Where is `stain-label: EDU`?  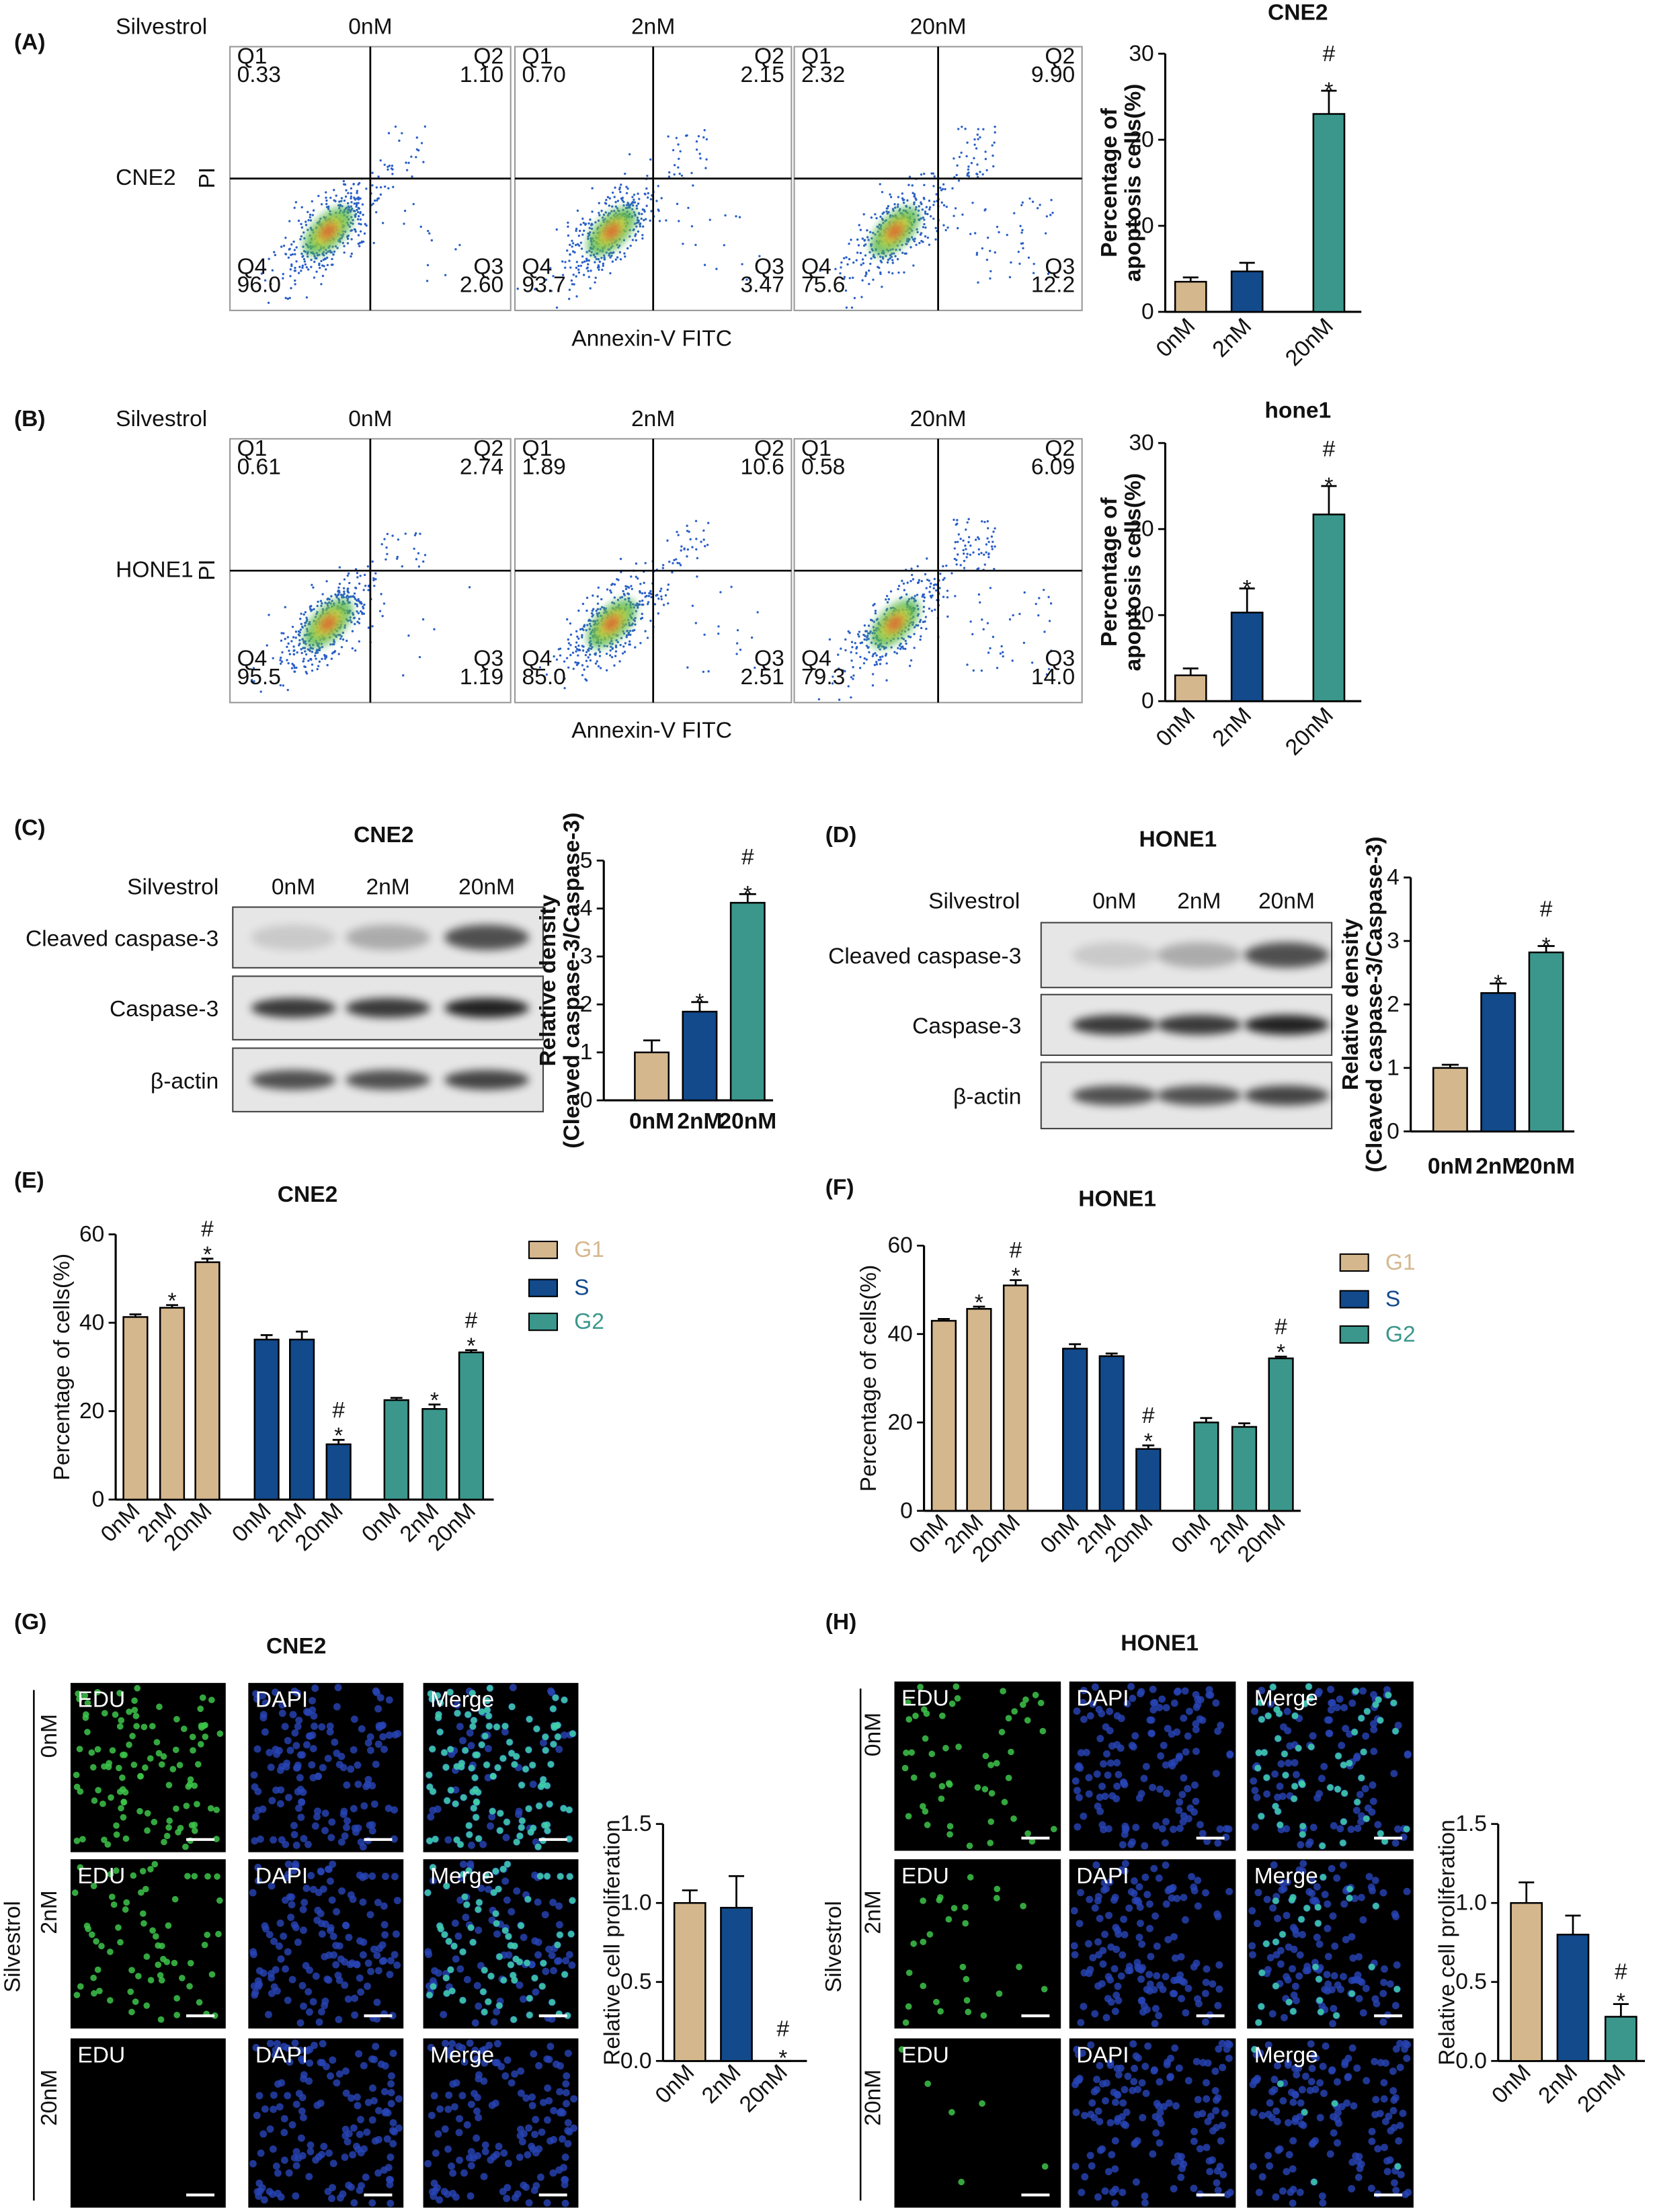 stain-label: EDU is located at coordinates (925, 2055).